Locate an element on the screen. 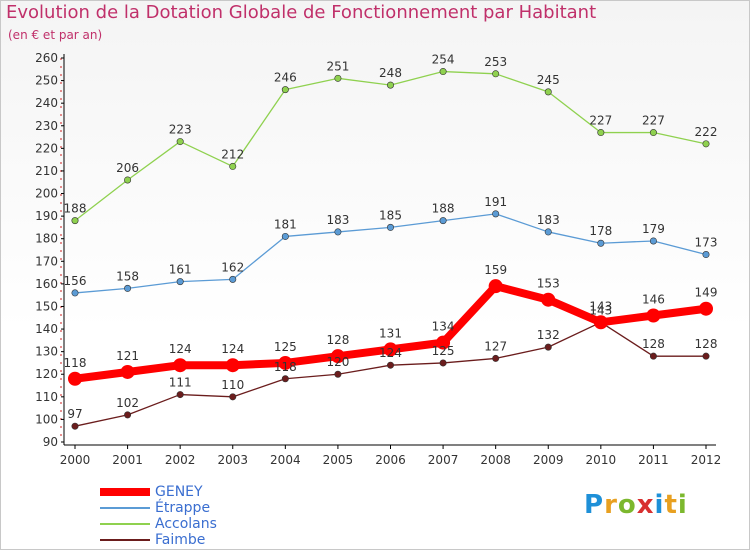 Image resolution: width=750 pixels, height=550 pixels. y-tick-label: 170 is located at coordinates (46, 261).